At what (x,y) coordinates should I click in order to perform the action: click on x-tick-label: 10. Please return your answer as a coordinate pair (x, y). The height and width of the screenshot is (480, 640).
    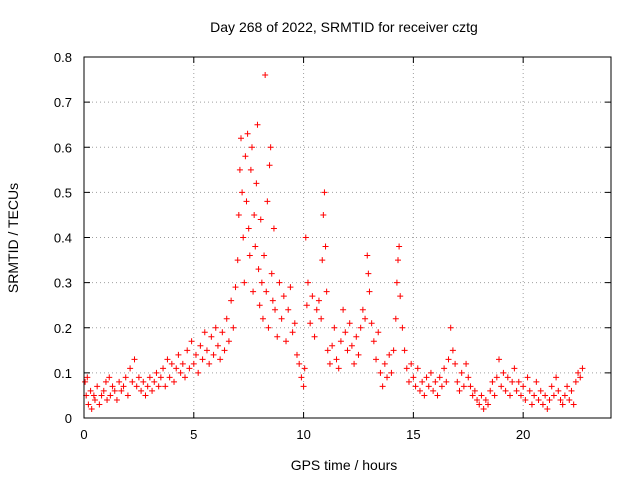
    Looking at the image, I should click on (303, 434).